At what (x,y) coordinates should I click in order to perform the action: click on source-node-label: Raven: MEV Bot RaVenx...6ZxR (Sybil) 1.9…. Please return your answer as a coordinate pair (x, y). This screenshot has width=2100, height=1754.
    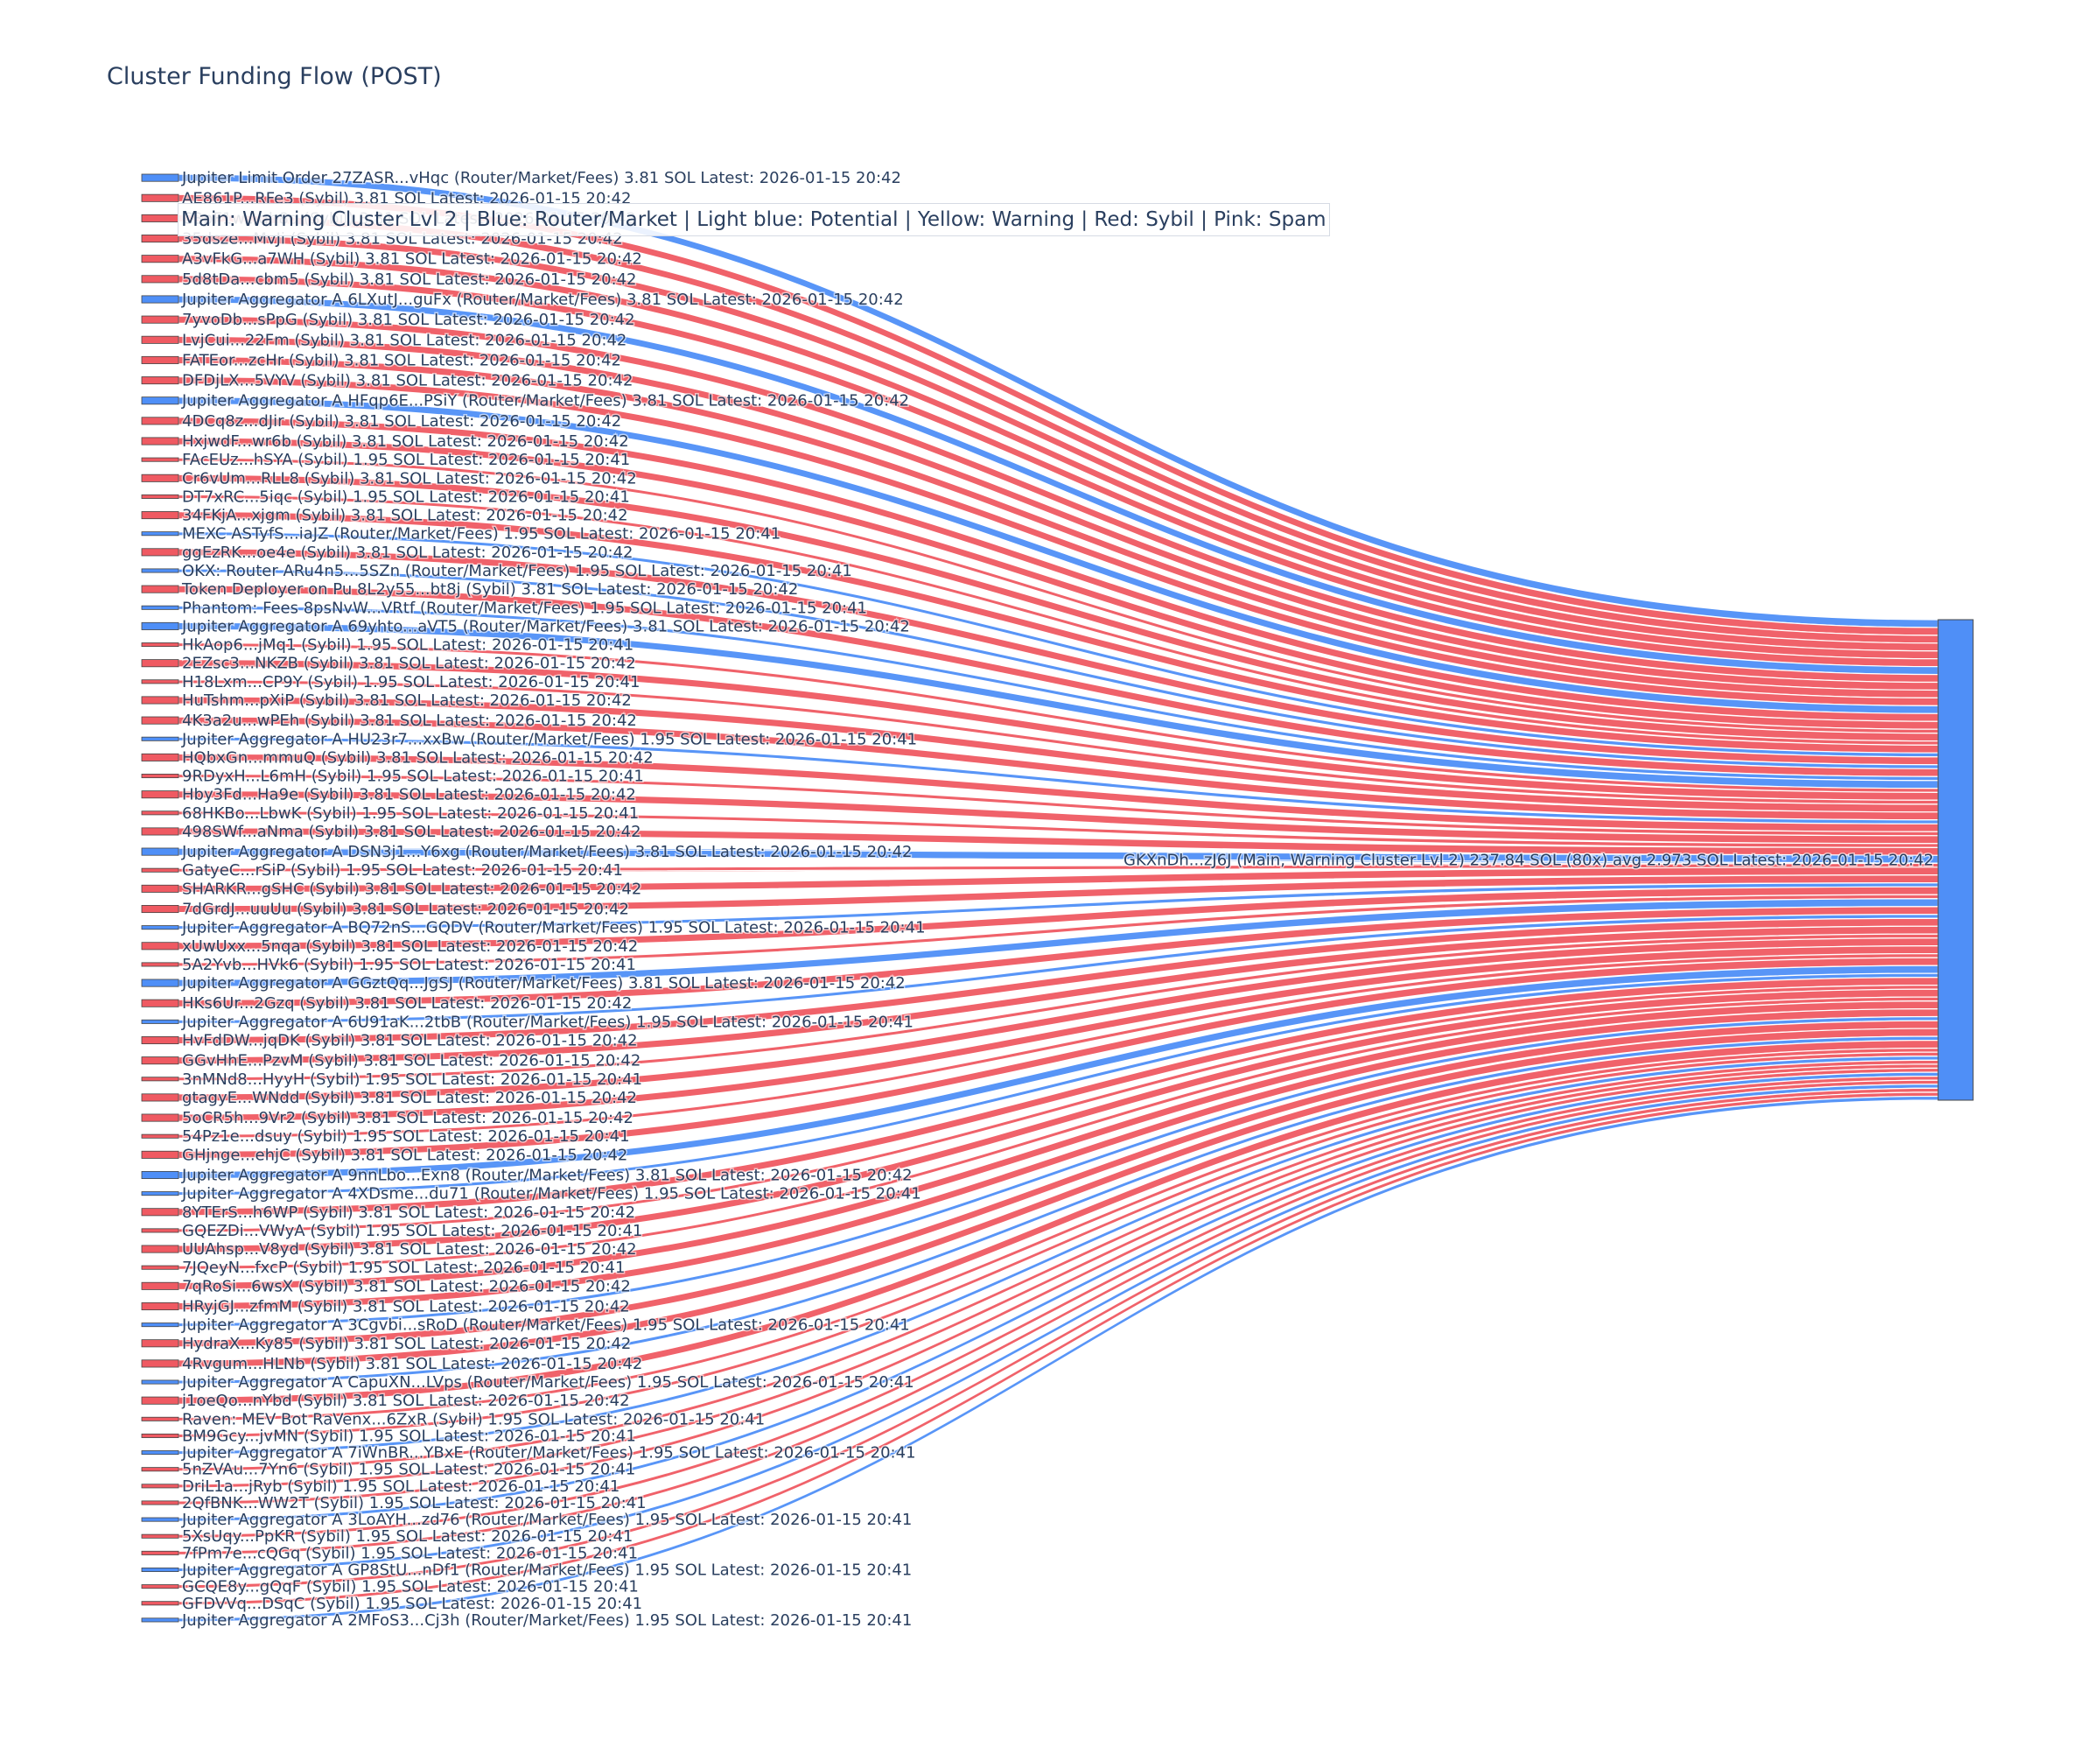
    Looking at the image, I should click on (473, 1419).